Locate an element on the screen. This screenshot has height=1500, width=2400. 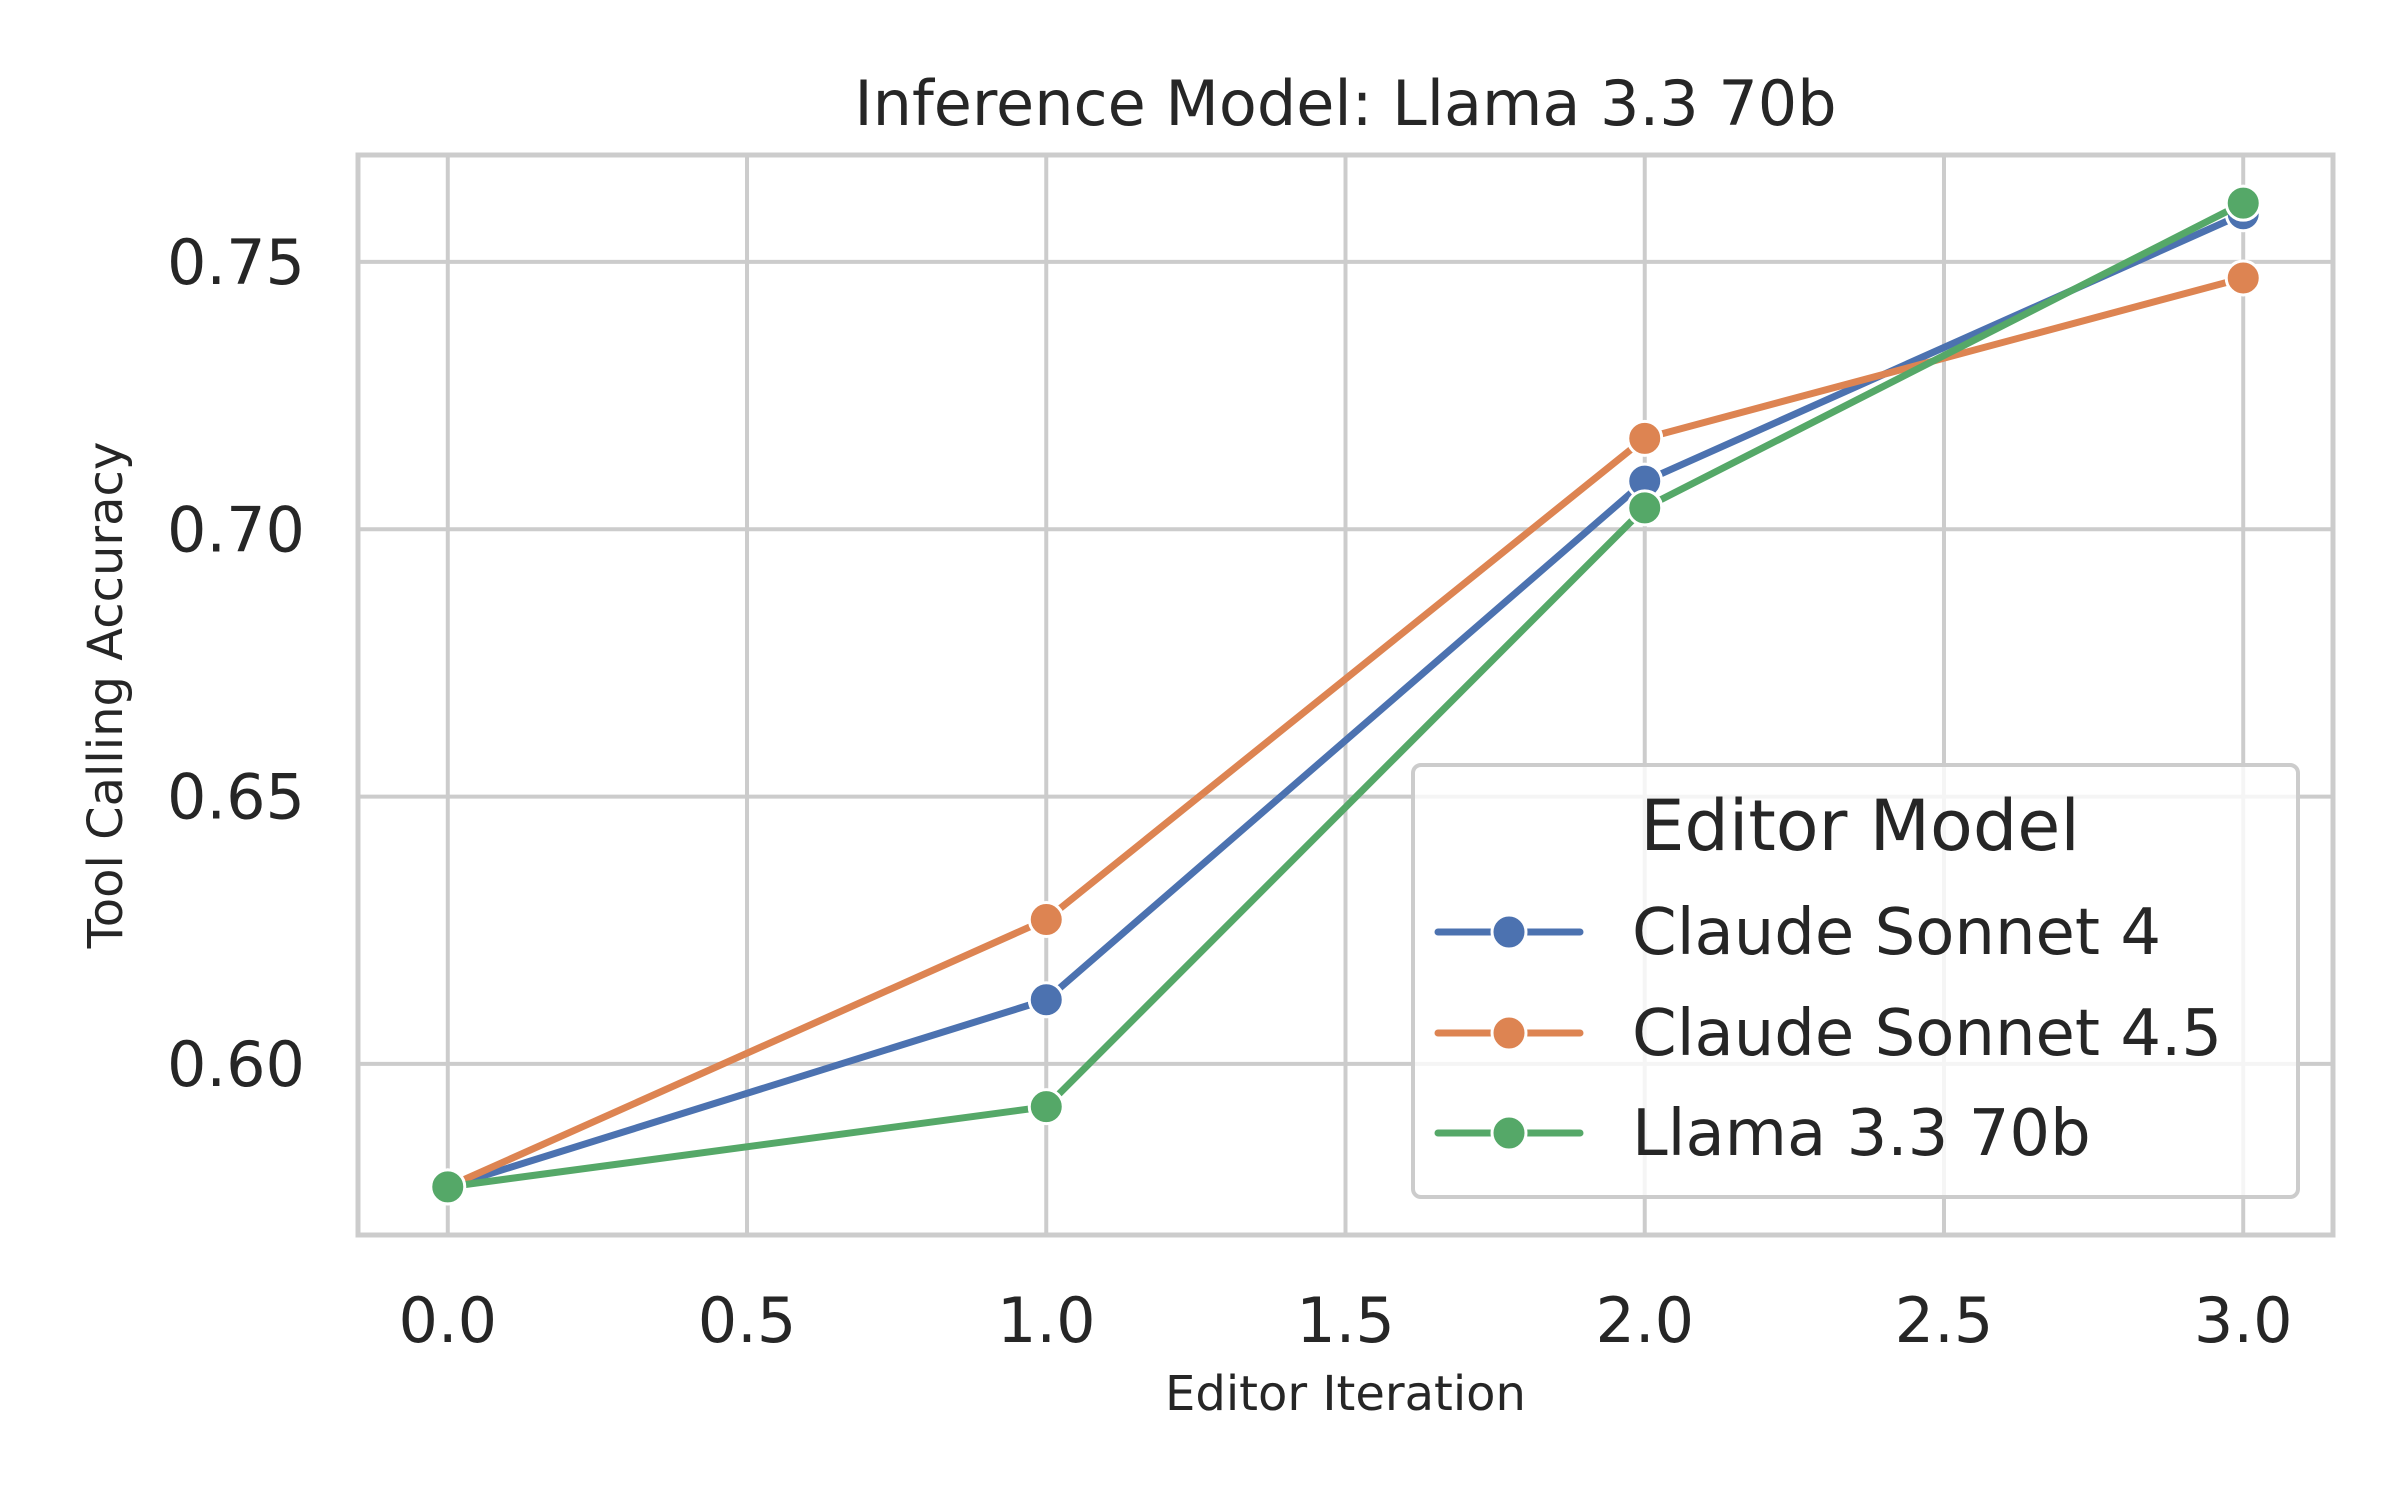
legend-label: Claude Sonnet 4 is located at coordinates (1896, 933).